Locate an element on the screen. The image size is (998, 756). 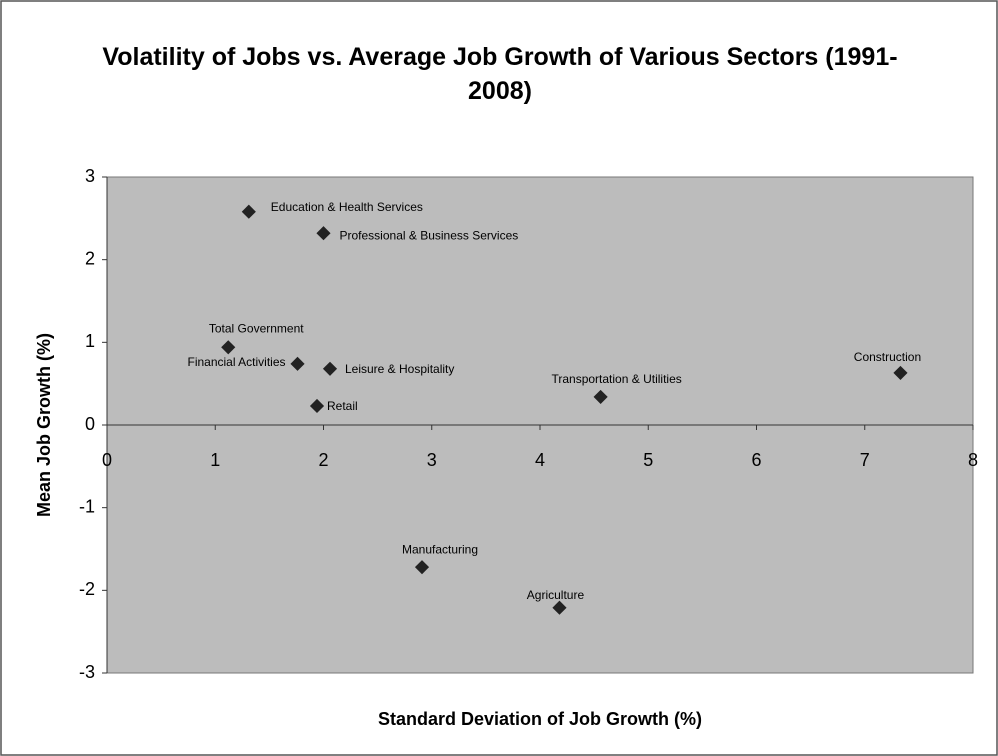
point-label: Professional & Business Services is located at coordinates (429, 235).